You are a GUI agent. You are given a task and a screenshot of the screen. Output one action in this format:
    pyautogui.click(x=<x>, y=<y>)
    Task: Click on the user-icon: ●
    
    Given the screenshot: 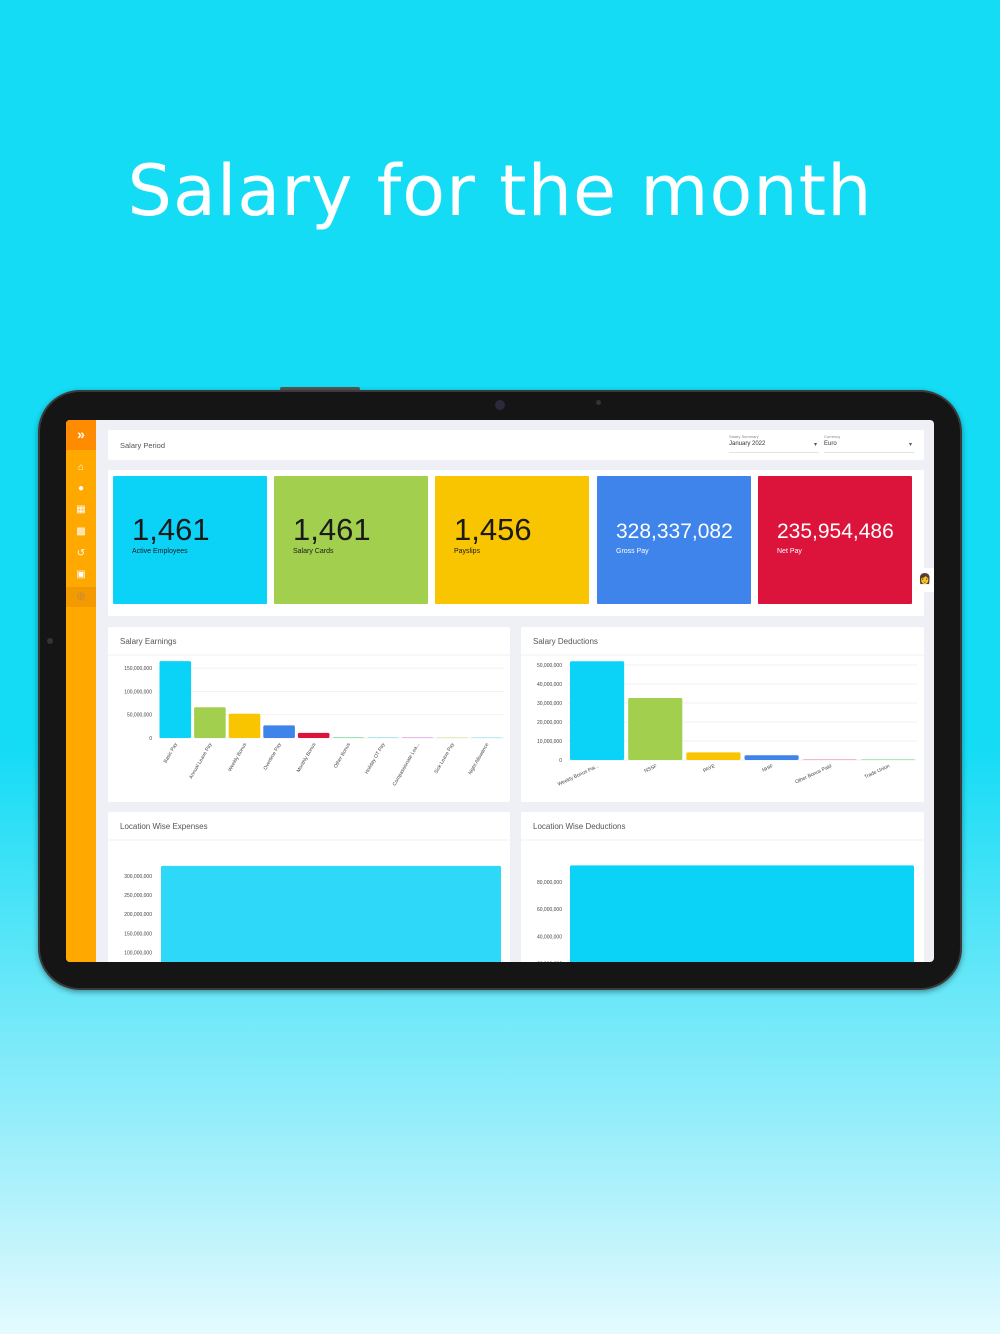 What is the action you would take?
    pyautogui.click(x=81, y=488)
    